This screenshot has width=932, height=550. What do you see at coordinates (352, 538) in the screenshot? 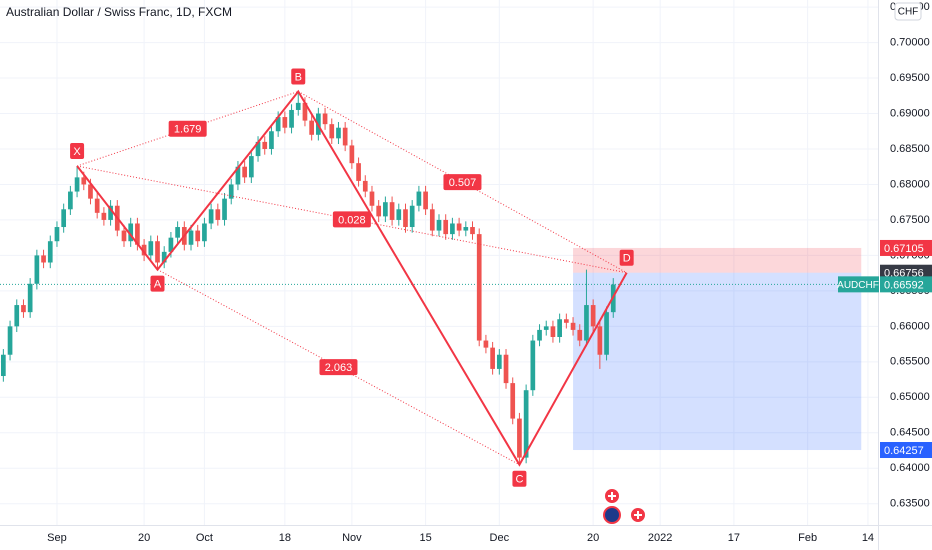
I see `x-tick-label: Nov` at bounding box center [352, 538].